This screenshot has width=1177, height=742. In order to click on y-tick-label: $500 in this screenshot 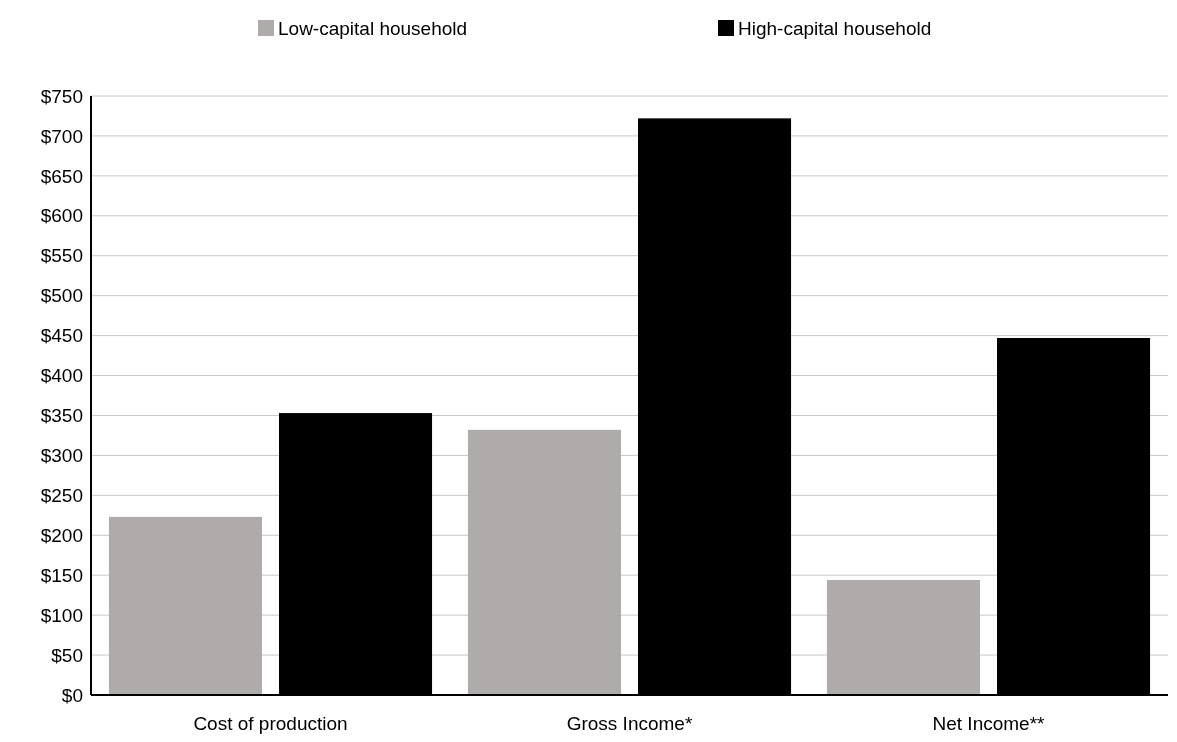, I will do `click(61, 296)`.